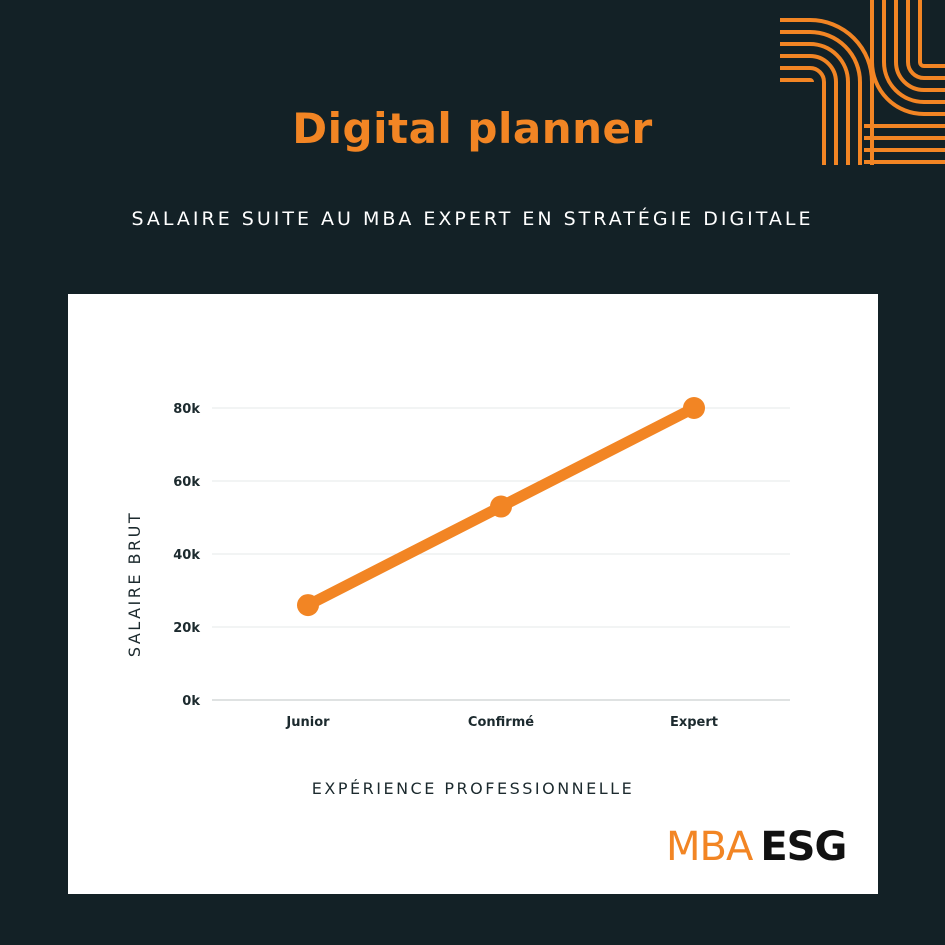 This screenshot has height=945, width=945. Describe the element at coordinates (186, 555) in the screenshot. I see `y-tick-label: 40k` at that location.